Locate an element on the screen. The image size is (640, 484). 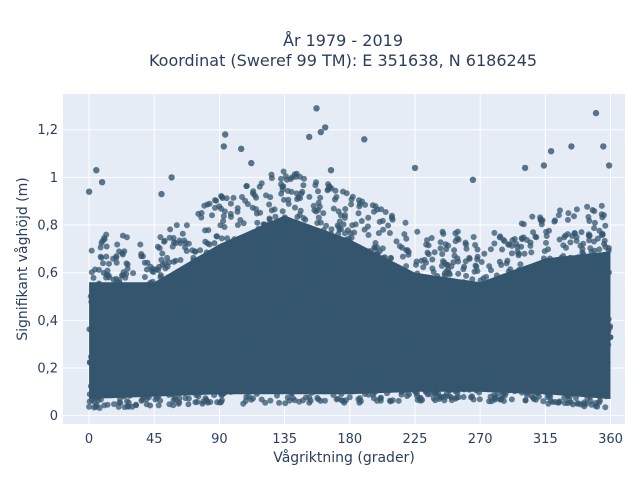
x-tick-label: 270 is located at coordinates (480, 439).